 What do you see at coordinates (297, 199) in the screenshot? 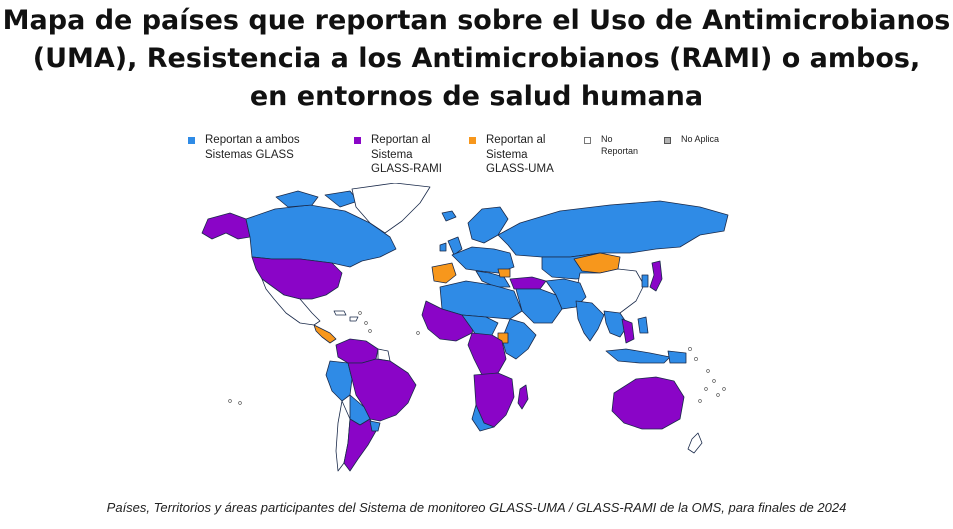
I see `region-canada-arctic` at bounding box center [297, 199].